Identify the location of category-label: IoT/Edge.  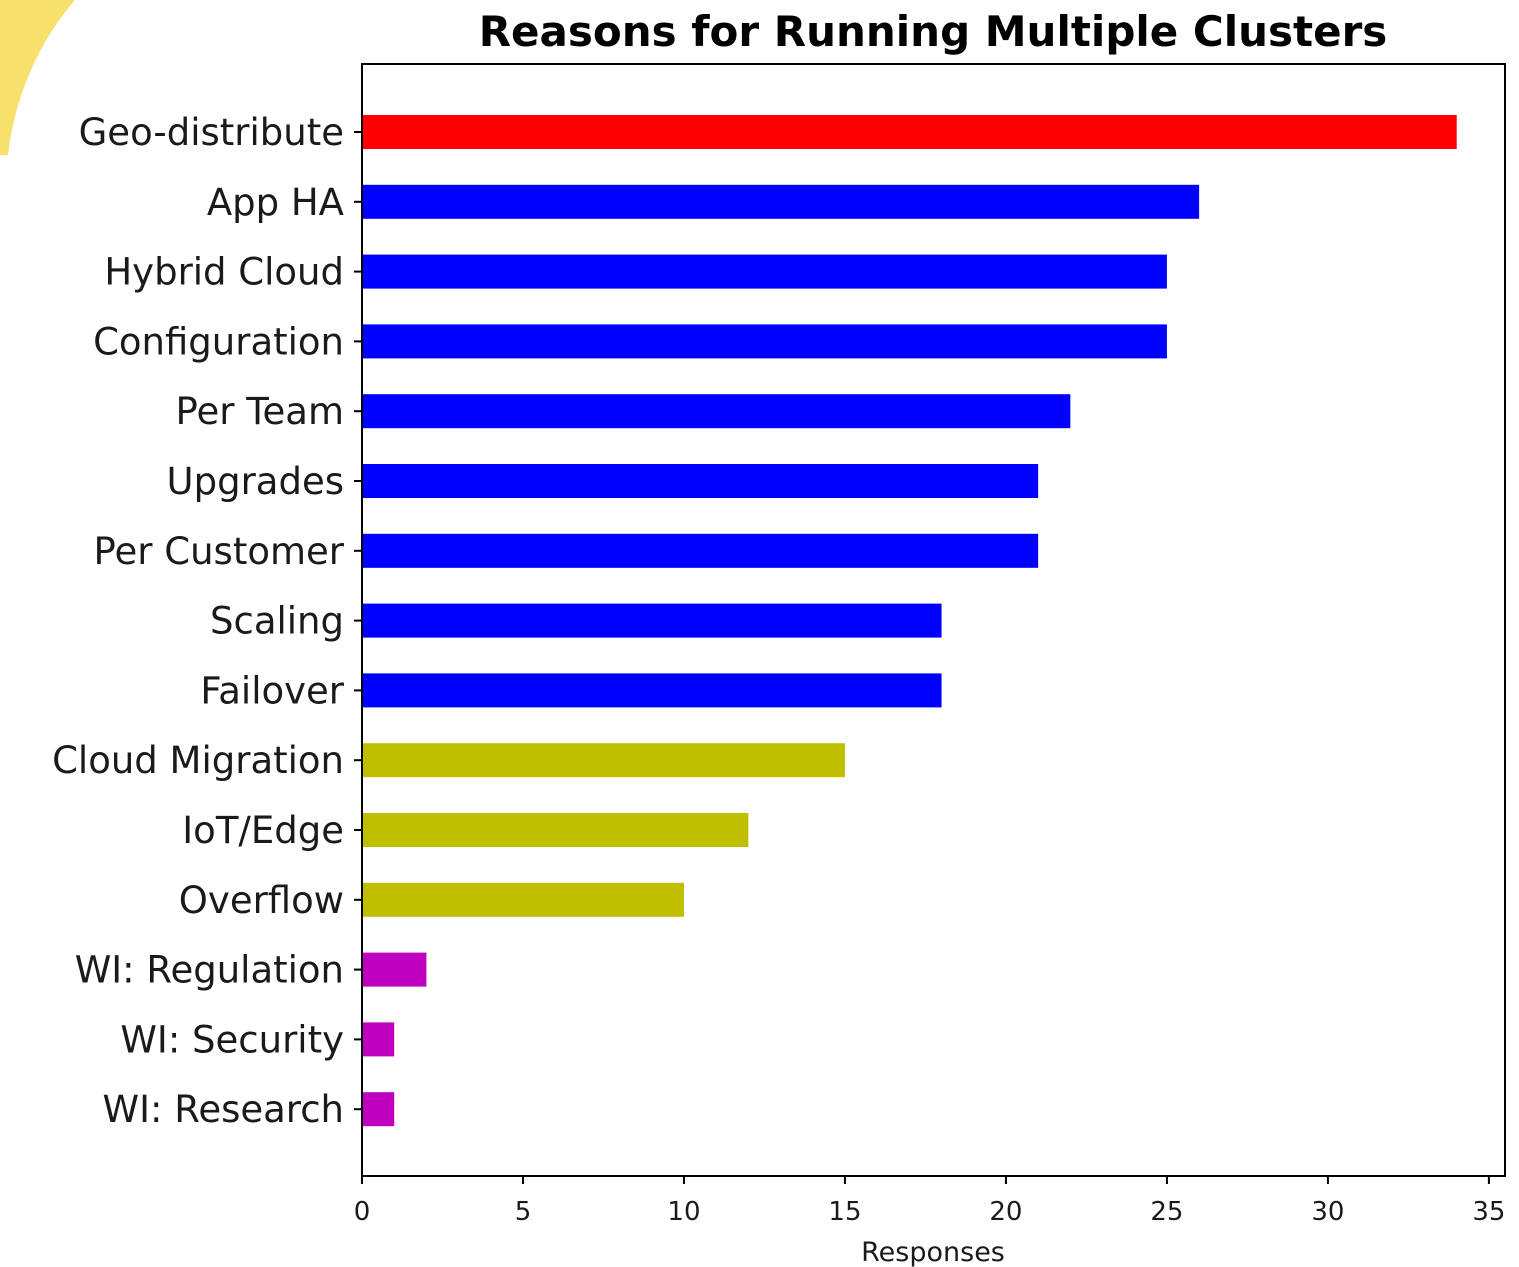
(263, 830).